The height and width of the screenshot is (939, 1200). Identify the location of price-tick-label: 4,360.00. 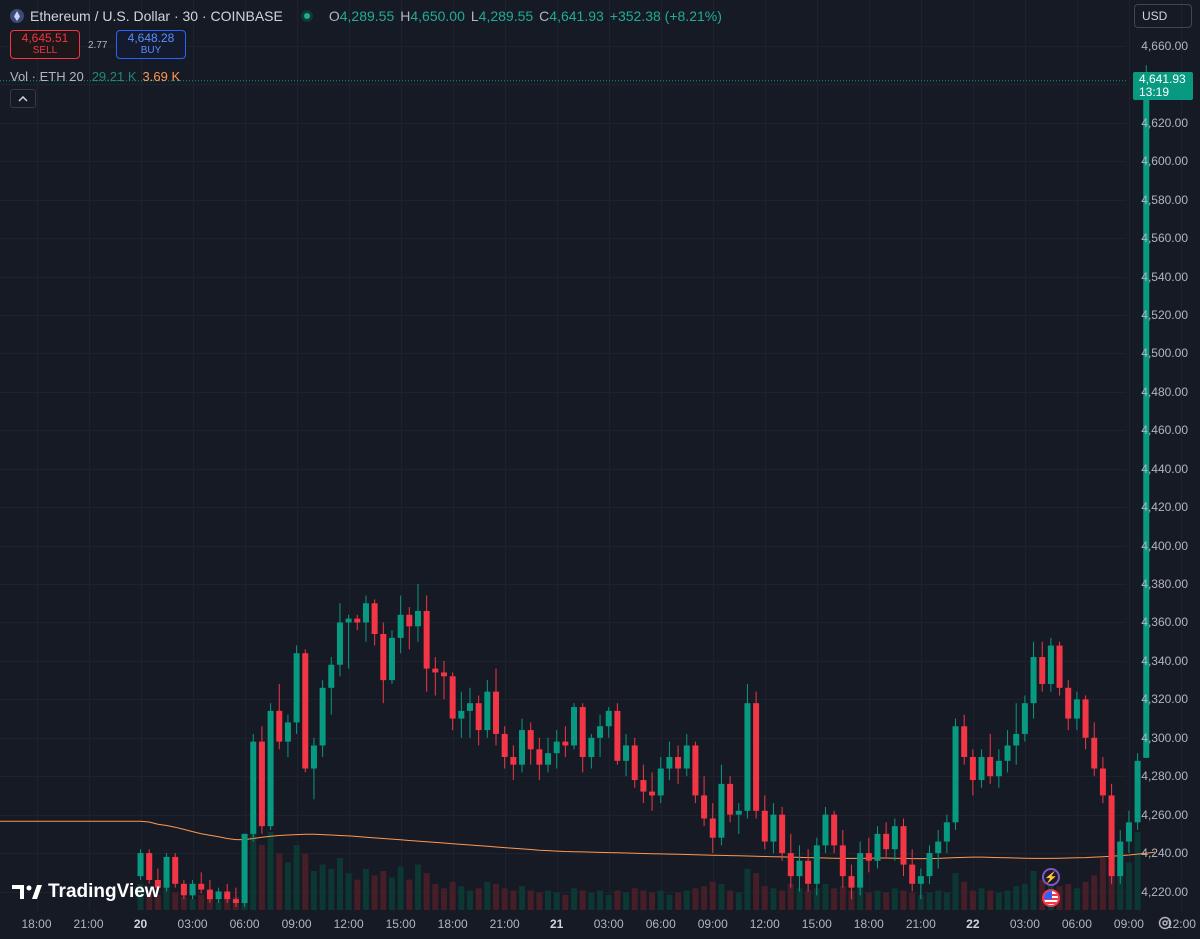
(1164, 622).